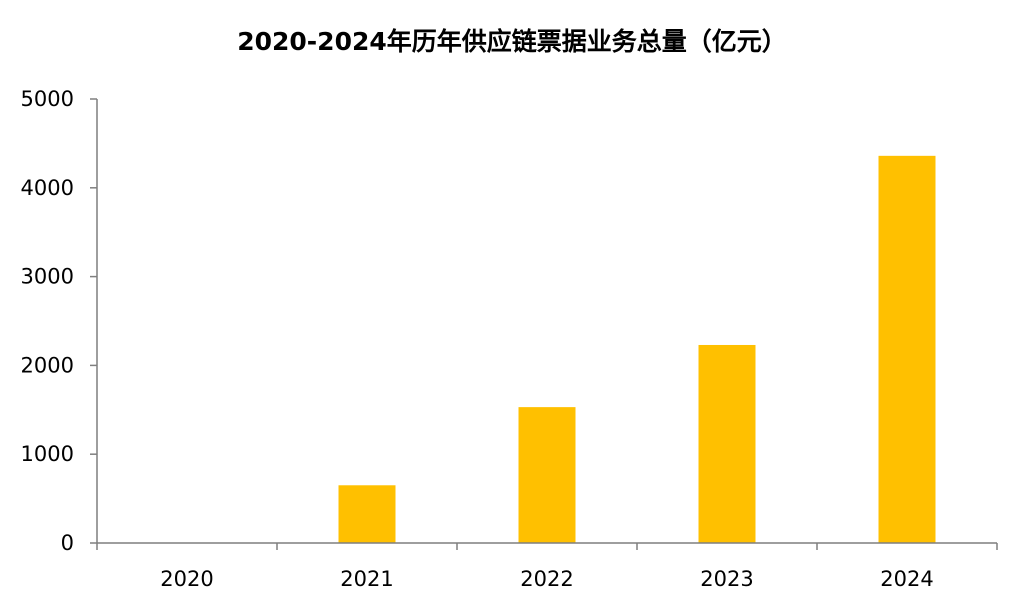 The height and width of the screenshot is (607, 1024). What do you see at coordinates (906, 579) in the screenshot?
I see `x-tick-label: 2024` at bounding box center [906, 579].